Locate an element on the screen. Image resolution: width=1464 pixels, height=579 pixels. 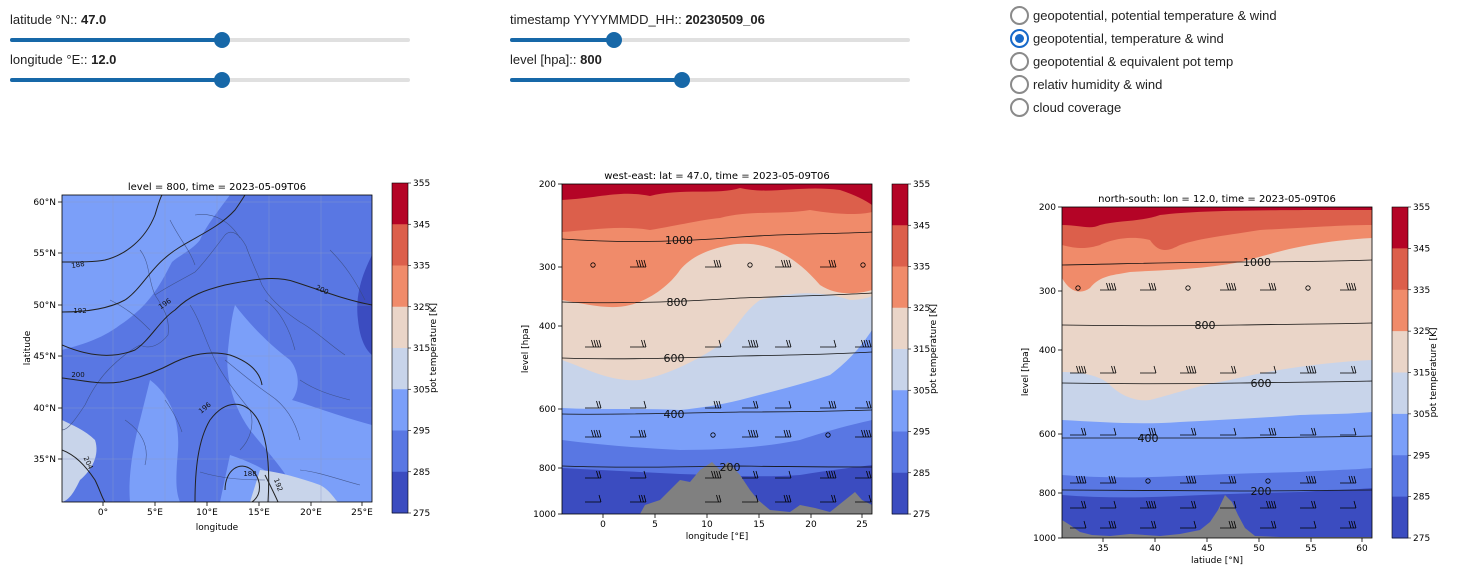
x-tick-label: 10 is located at coordinates (707, 525).